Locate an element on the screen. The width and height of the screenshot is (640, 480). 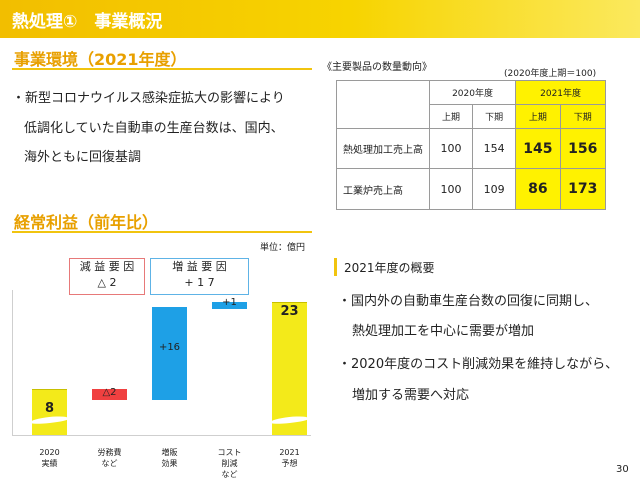
increase-factor-box: 増 益 要 因 + 1 7 is located at coordinates (199, 276).